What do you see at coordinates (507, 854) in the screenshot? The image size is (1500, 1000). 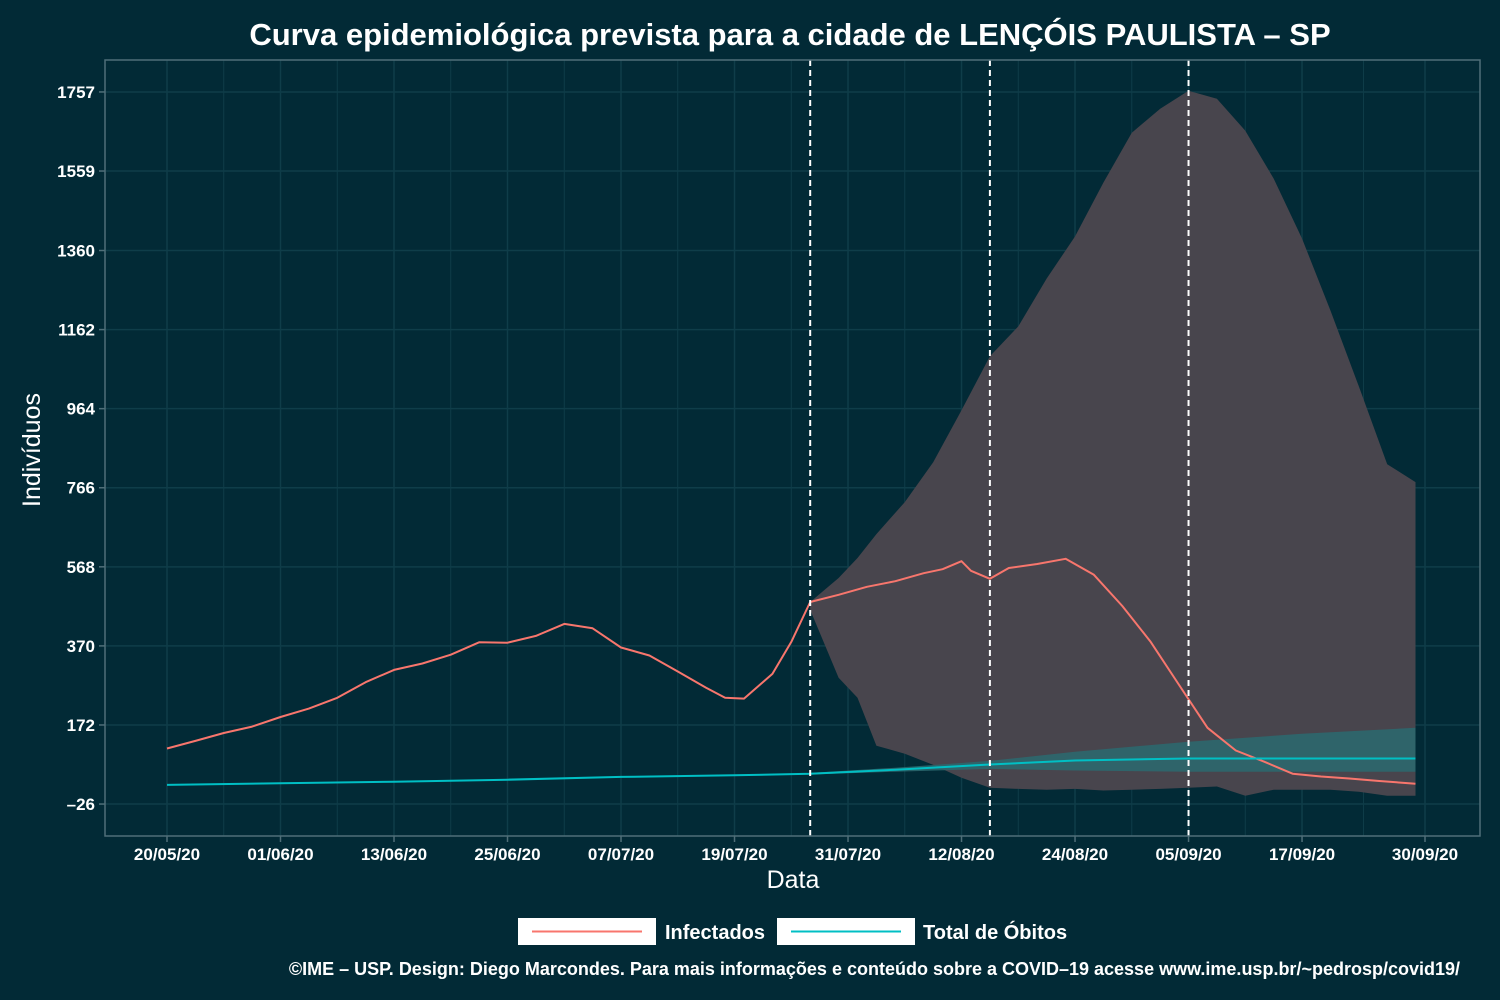 I see `x-tick-label: 25/06/20` at bounding box center [507, 854].